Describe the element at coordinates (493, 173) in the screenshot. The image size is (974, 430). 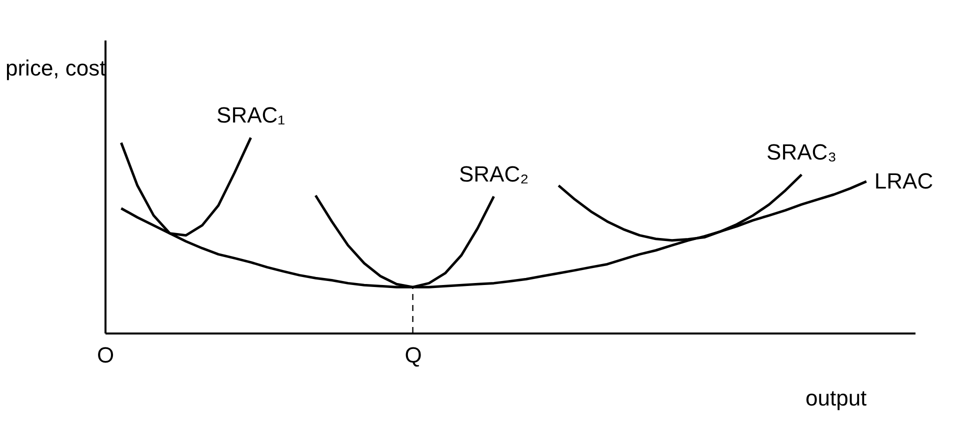
I see `series-label: SRAC₂` at that location.